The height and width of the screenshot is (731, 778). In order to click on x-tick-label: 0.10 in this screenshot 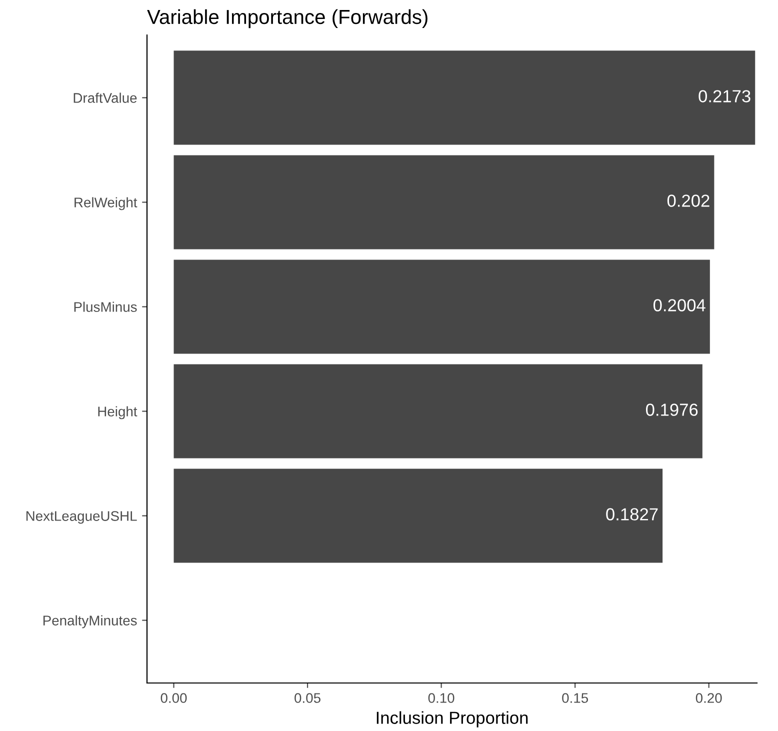, I will do `click(441, 698)`.